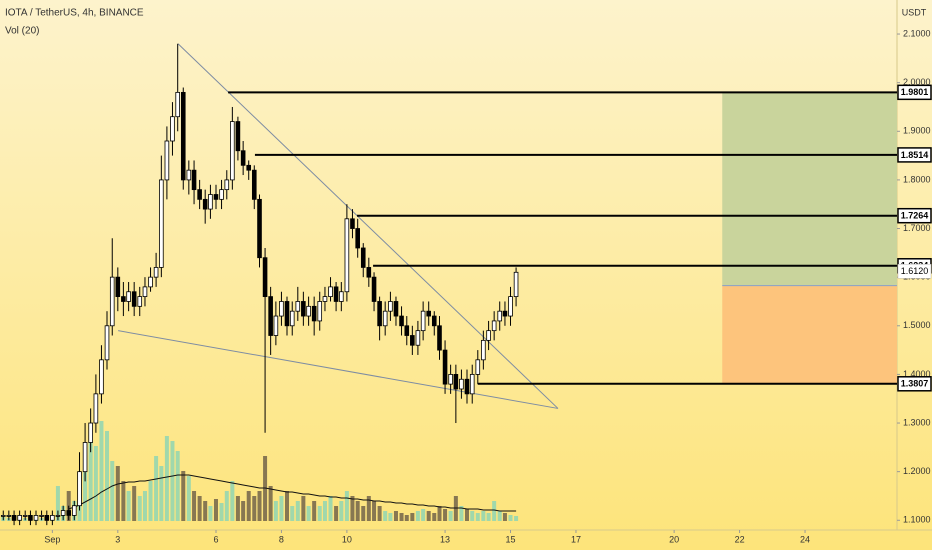 The height and width of the screenshot is (550, 932). I want to click on level-label: 1.7264, so click(915, 216).